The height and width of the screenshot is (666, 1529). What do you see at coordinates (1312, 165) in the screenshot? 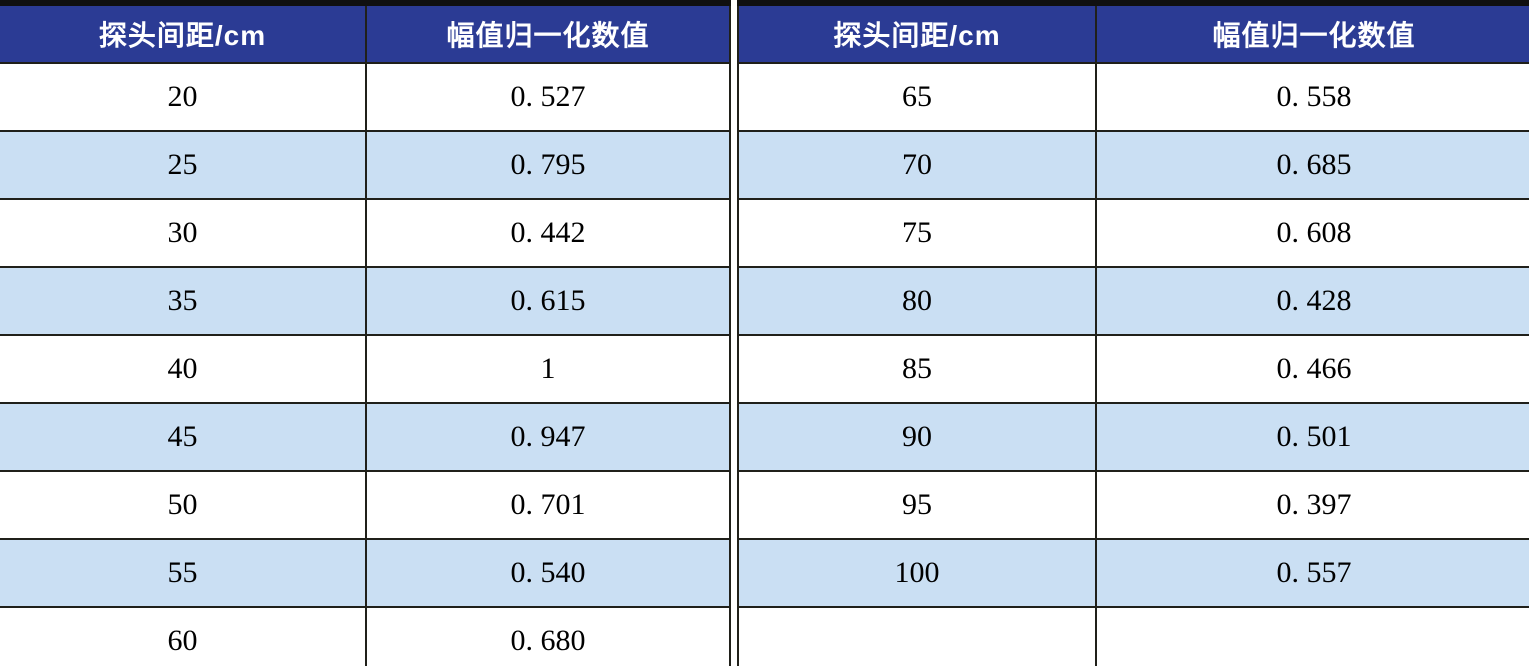
I see `table-cell: 0. 685` at bounding box center [1312, 165].